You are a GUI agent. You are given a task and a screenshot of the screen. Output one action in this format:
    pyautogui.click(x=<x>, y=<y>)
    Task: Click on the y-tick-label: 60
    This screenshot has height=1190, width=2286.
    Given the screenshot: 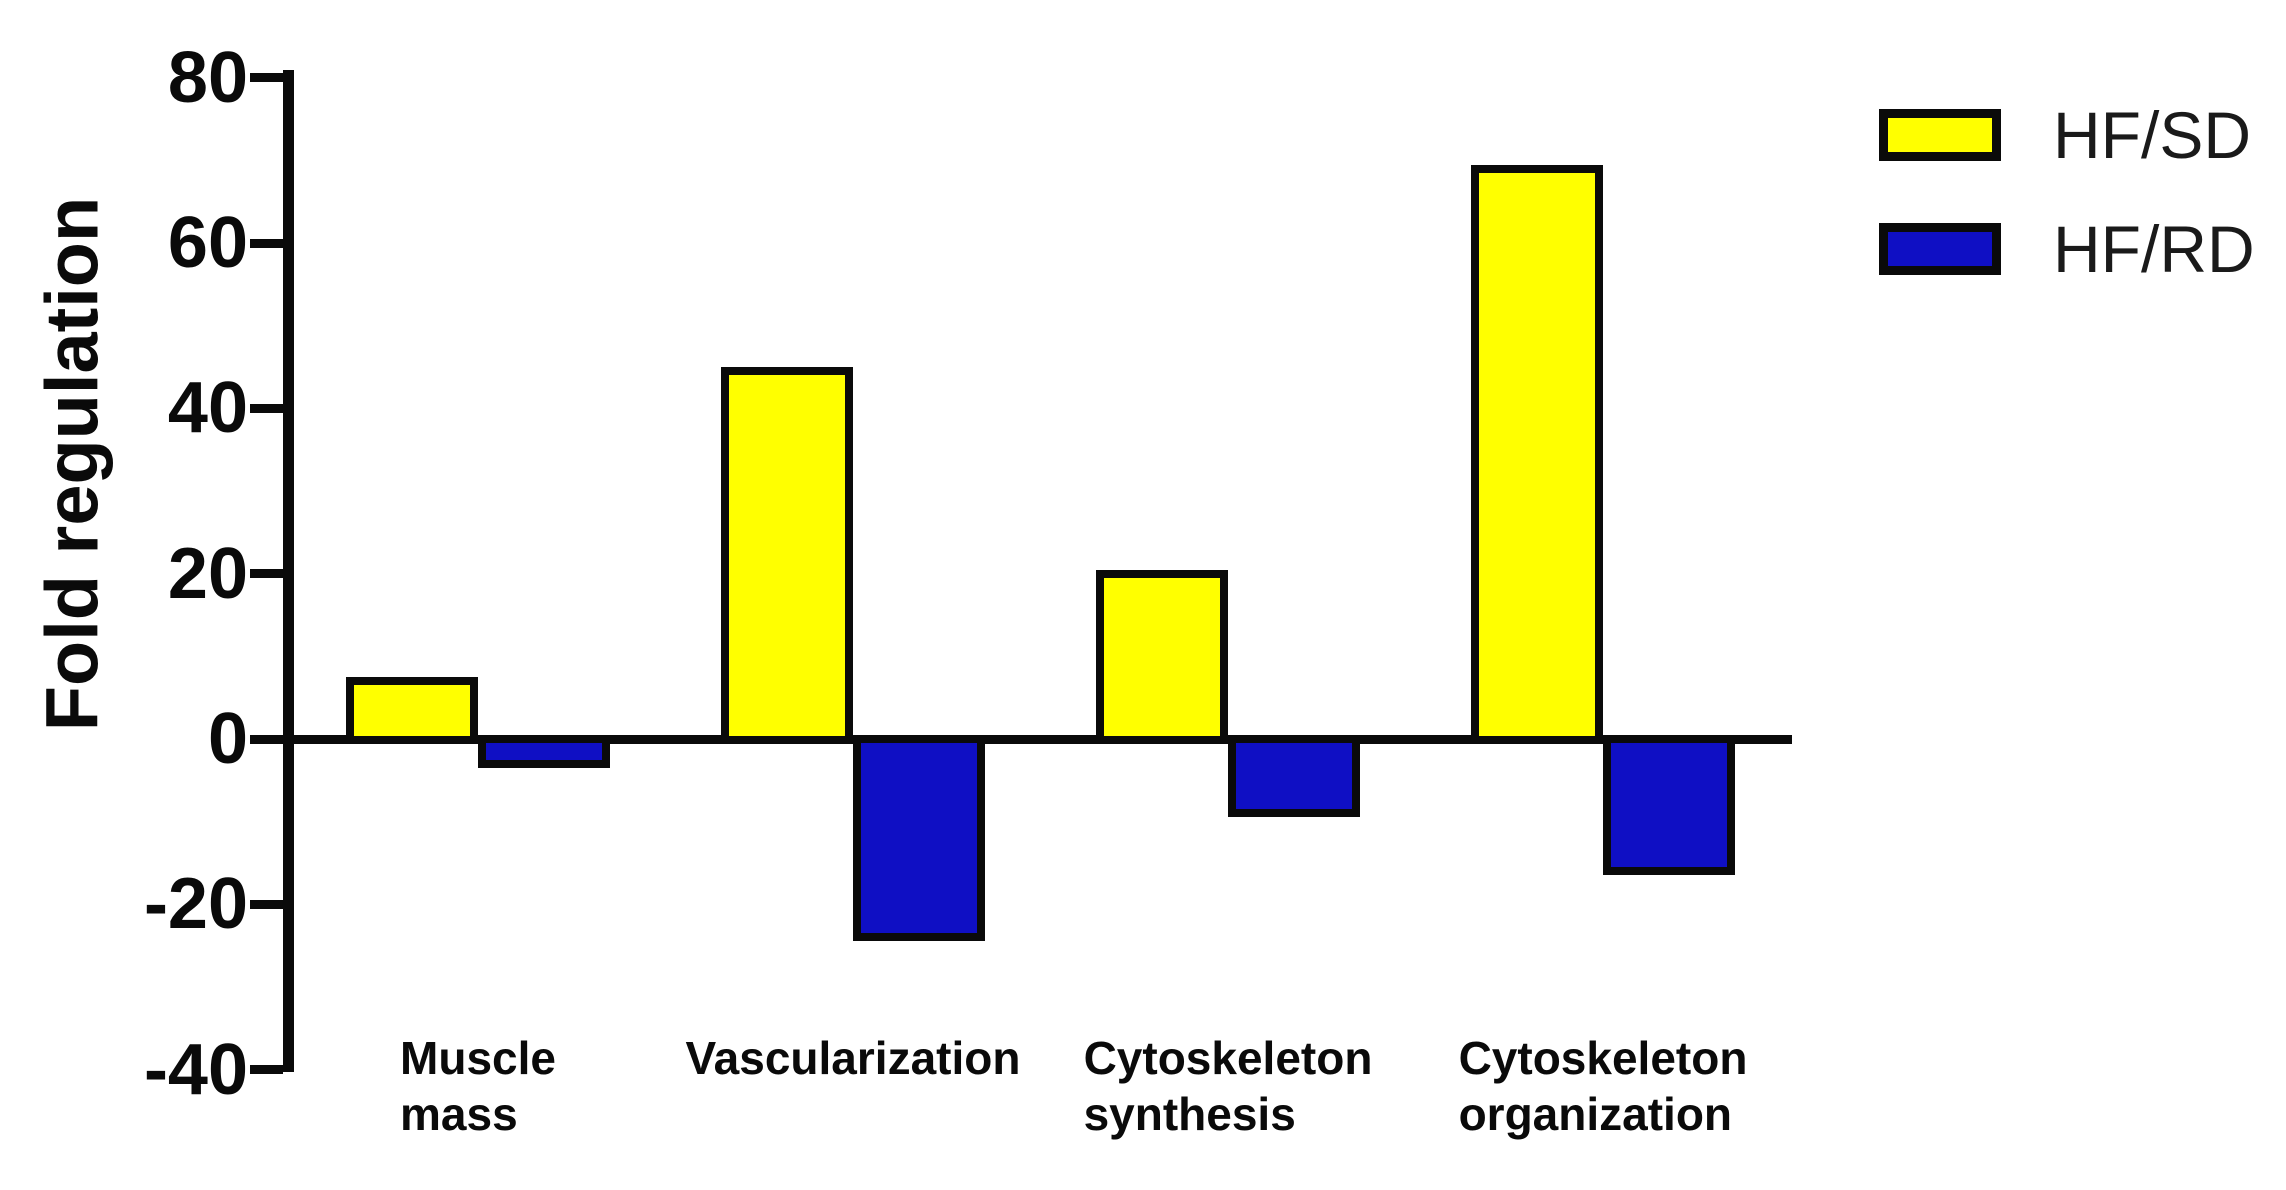 What is the action you would take?
    pyautogui.click(x=207, y=243)
    